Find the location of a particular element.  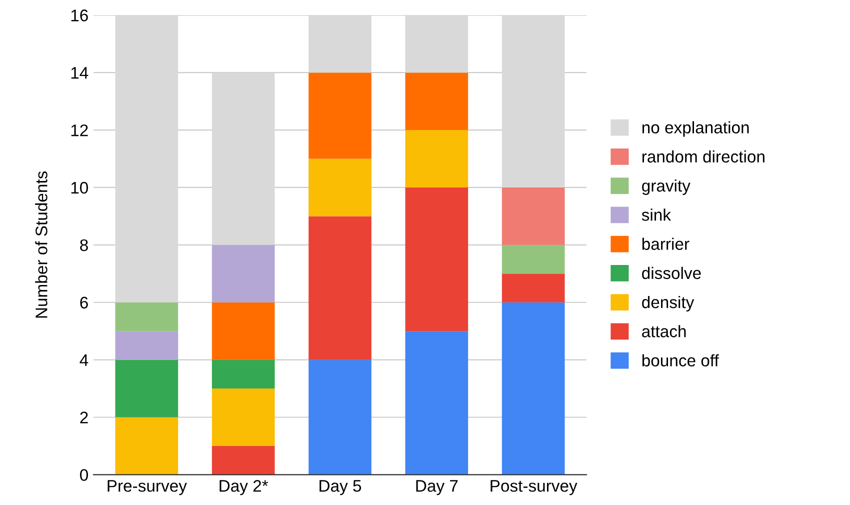

x-tick-label: Day 2* is located at coordinates (244, 488).